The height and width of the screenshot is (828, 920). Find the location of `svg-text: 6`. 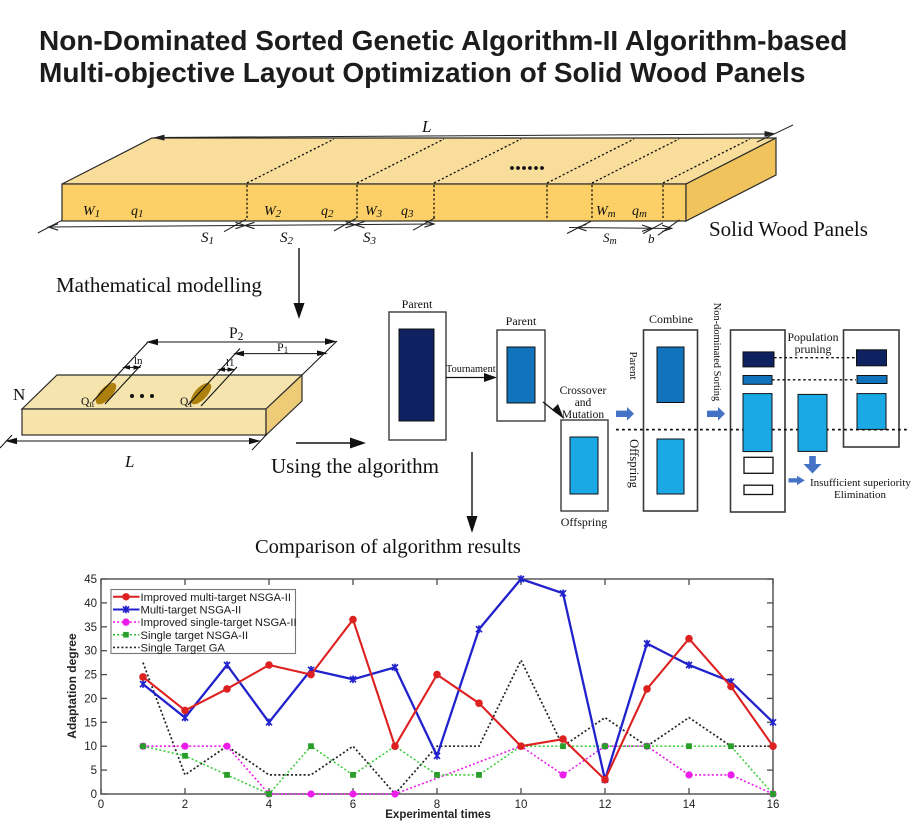

svg-text: 6 is located at coordinates (353, 805).